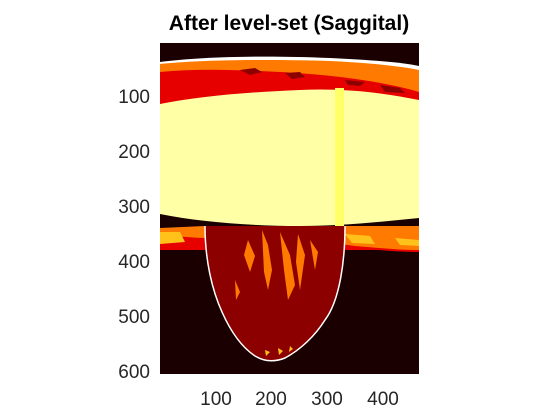 The image size is (560, 420). What do you see at coordinates (216, 399) in the screenshot?
I see `x-tick-label-100: 100` at bounding box center [216, 399].